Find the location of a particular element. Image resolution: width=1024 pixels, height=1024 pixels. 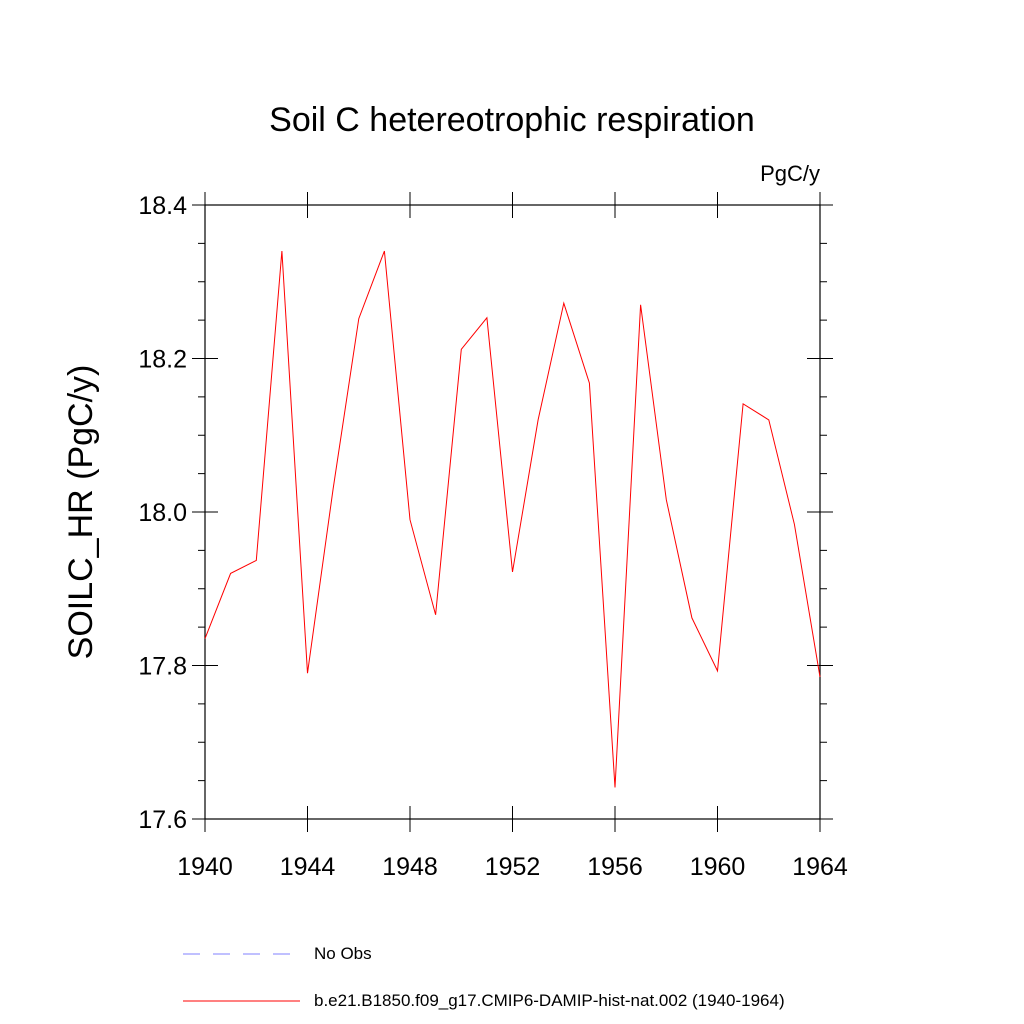

x-tick-label: 1960 is located at coordinates (718, 867).